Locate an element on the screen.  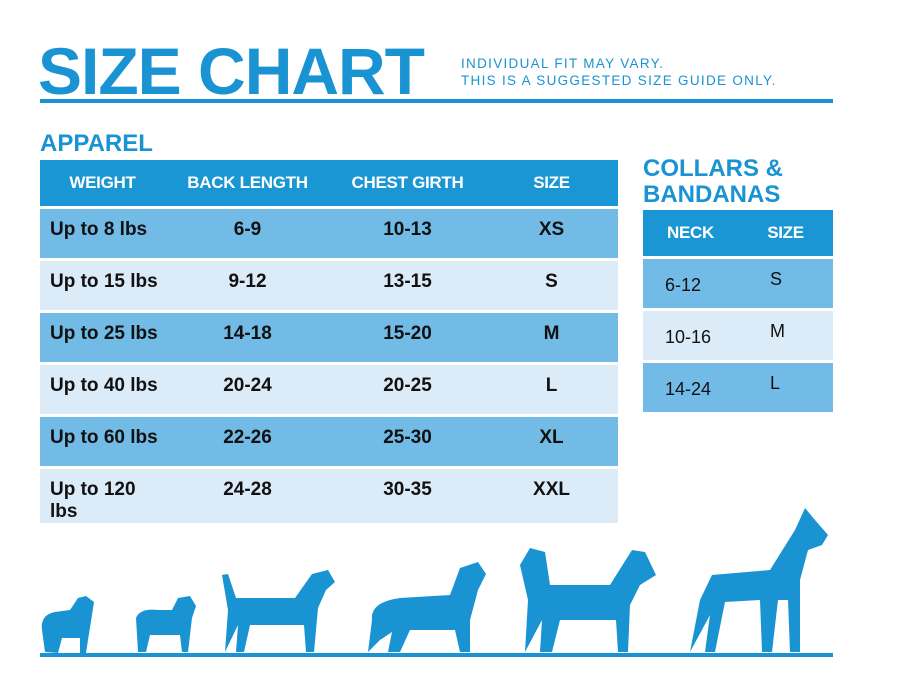
table-row: Up to 60 lbs 22-26 25-30 XL is located at coordinates (329, 441).